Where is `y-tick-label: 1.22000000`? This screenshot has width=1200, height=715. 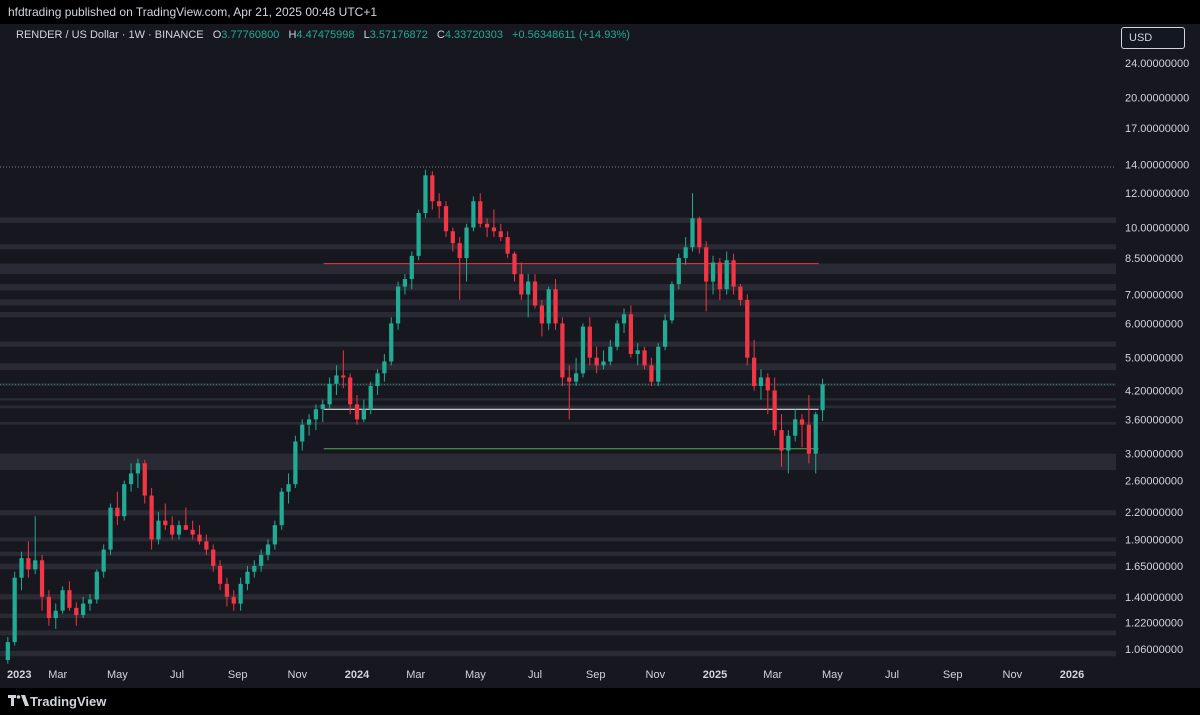
y-tick-label: 1.22000000 is located at coordinates (1154, 624).